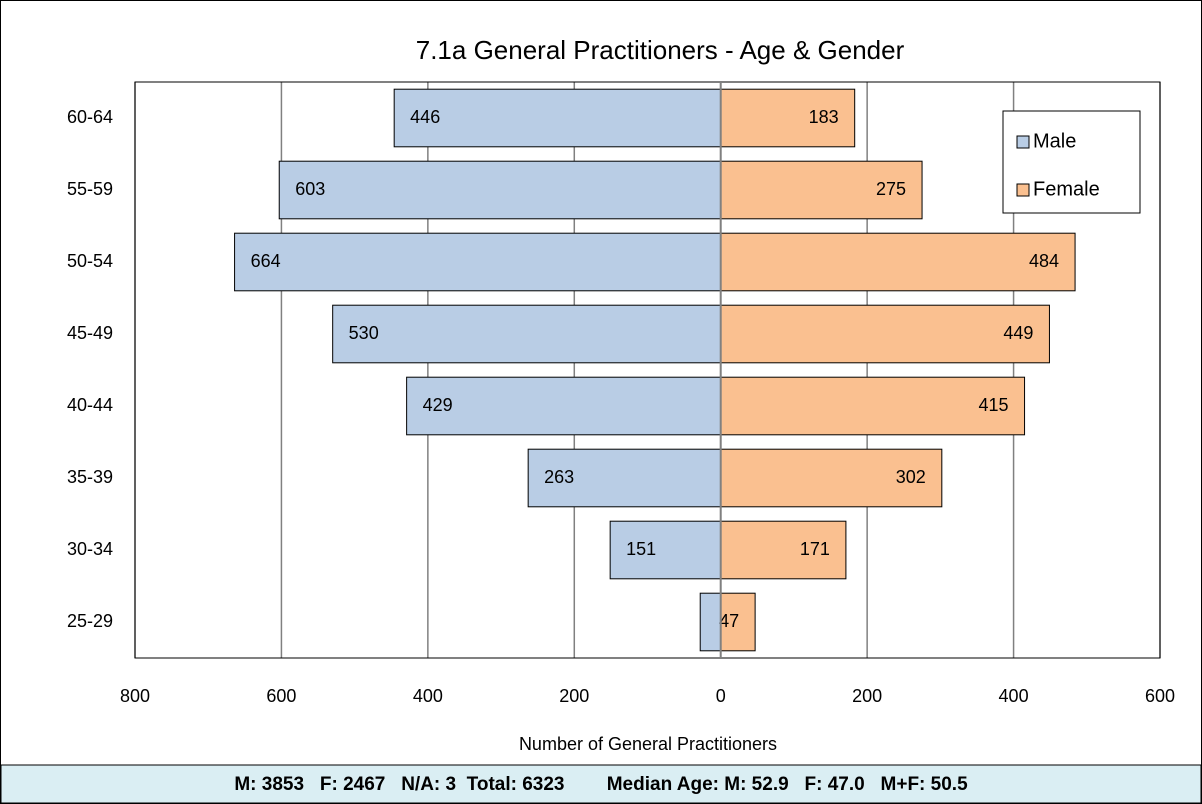 This screenshot has width=1202, height=804. Describe the element at coordinates (729, 621) in the screenshot. I see `data-label: 47` at that location.